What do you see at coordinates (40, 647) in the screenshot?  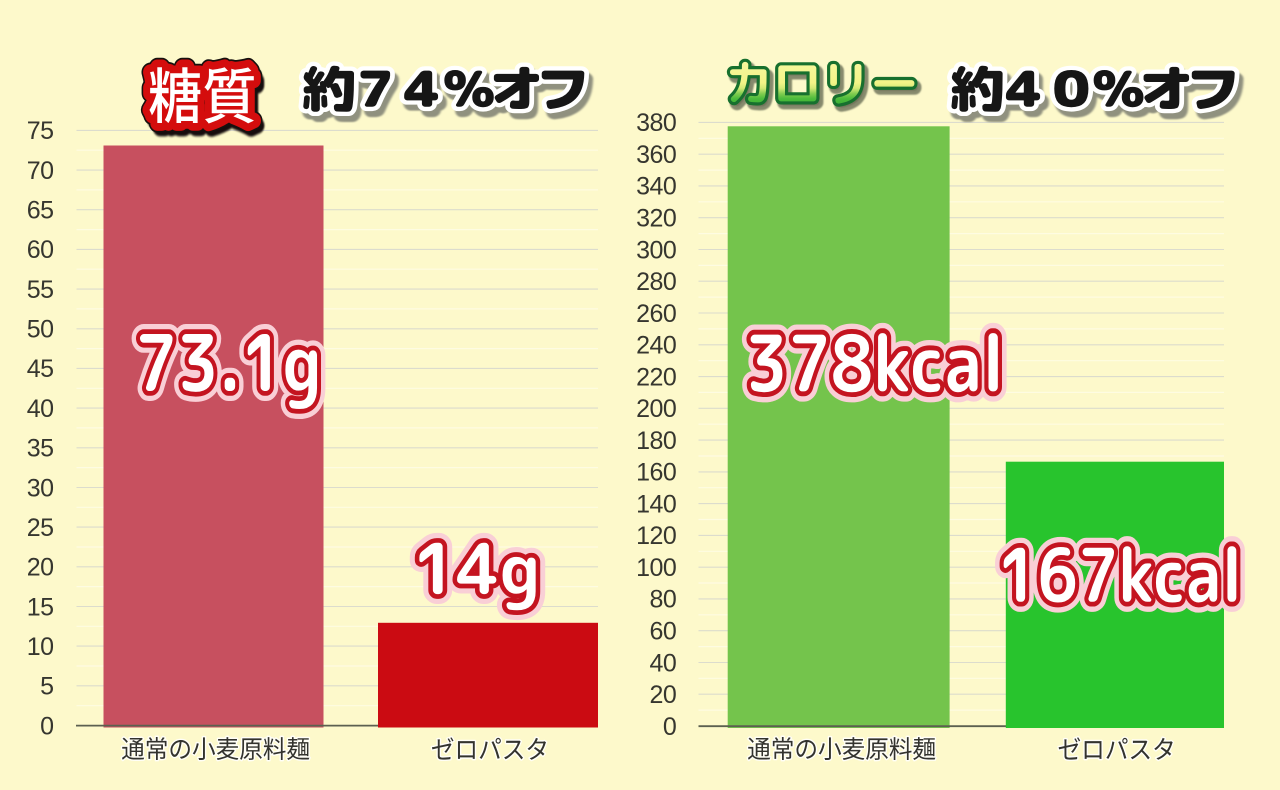 I see `svg-text: 10` at bounding box center [40, 647].